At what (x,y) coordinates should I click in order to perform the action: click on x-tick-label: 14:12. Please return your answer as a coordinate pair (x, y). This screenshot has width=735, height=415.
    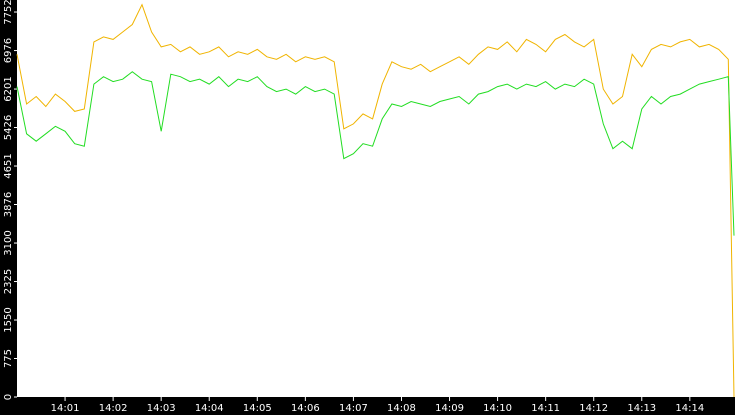
    Looking at the image, I should click on (593, 408).